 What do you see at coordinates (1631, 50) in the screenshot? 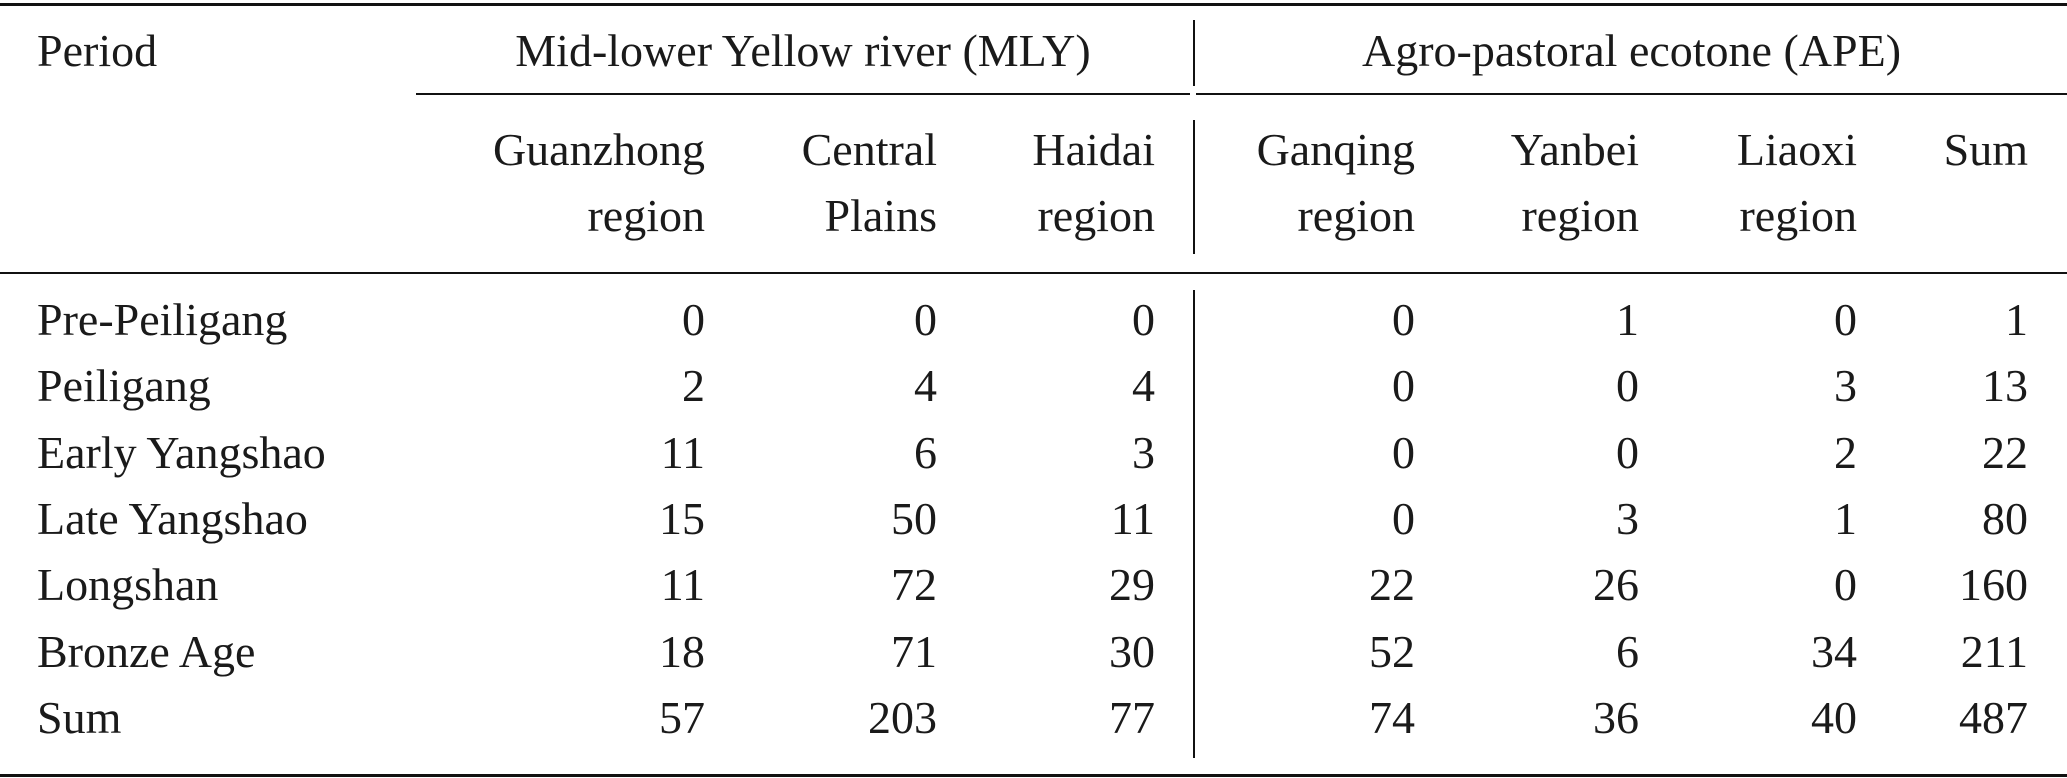
I see `group-header-ape: Agro-pastoral ecotone (APE)` at bounding box center [1631, 50].